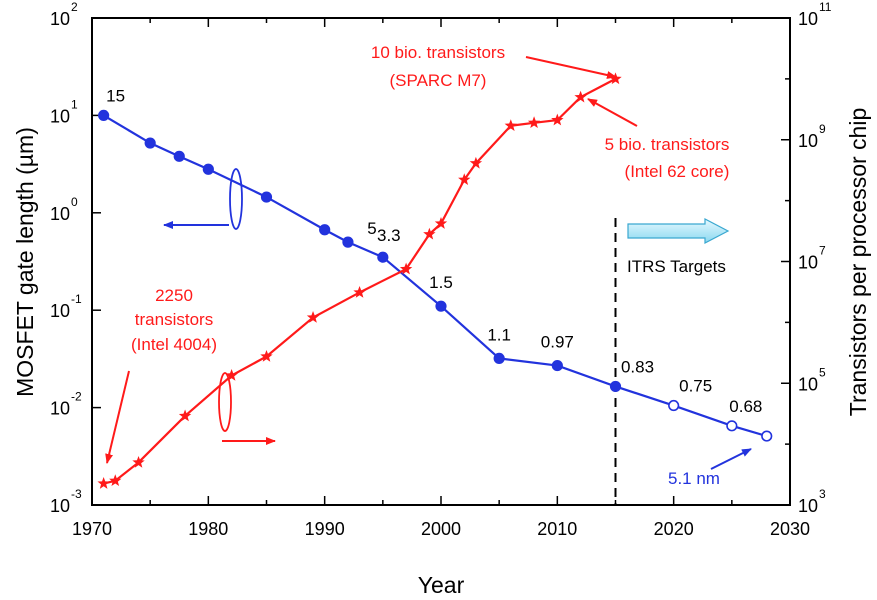  Describe the element at coordinates (389, 235) in the screenshot. I see `gate-length-value-label: 3.3` at that location.